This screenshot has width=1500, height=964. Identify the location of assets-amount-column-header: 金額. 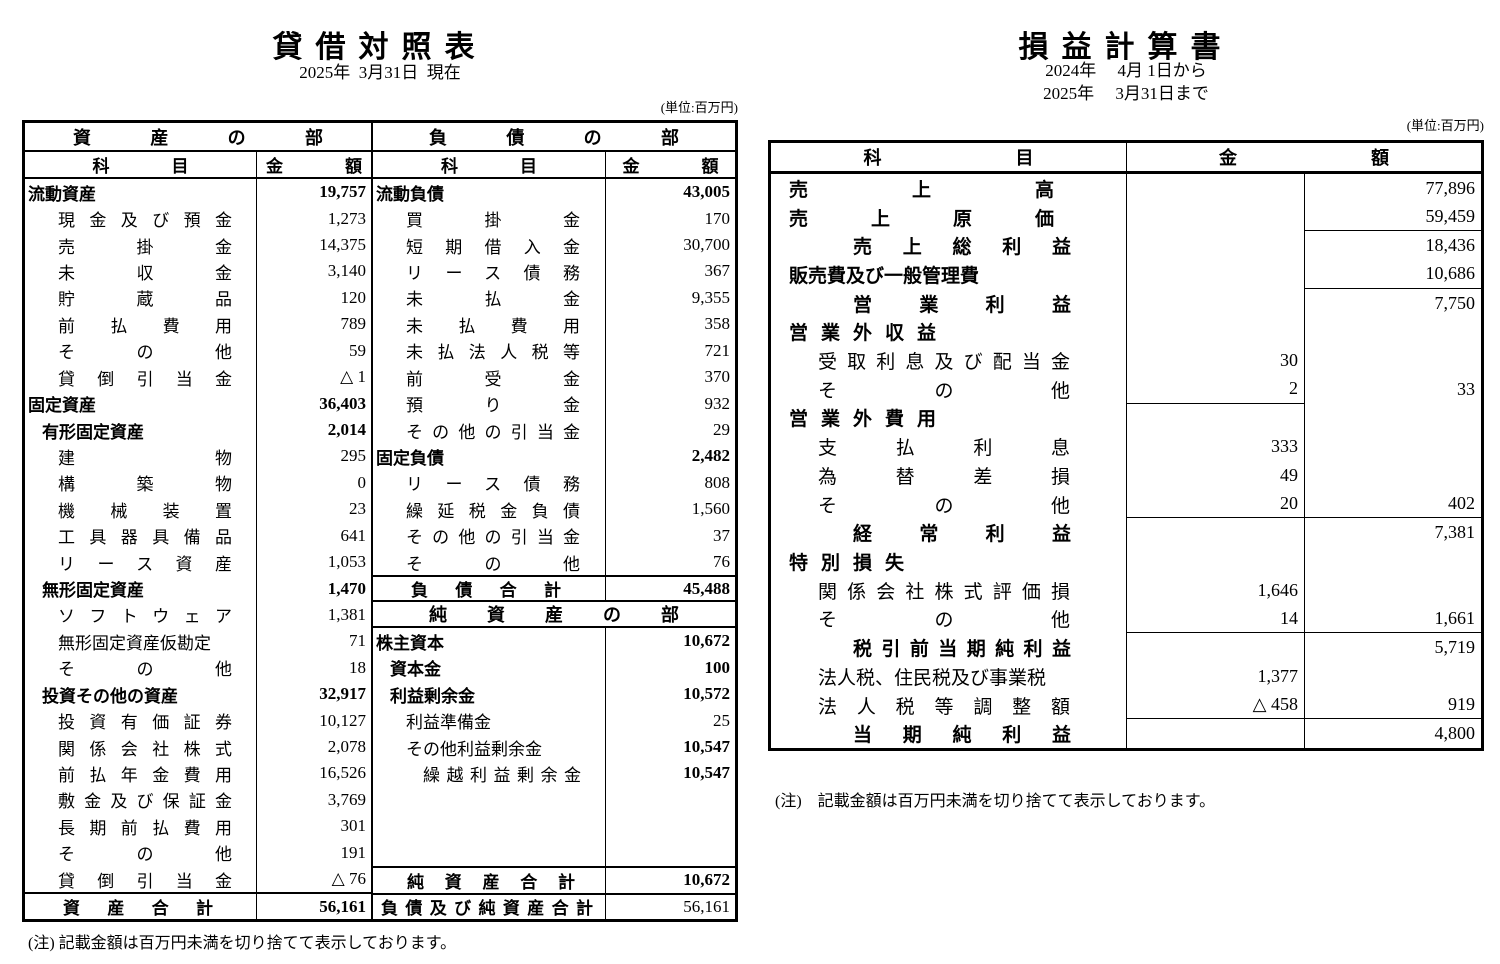
(314, 166).